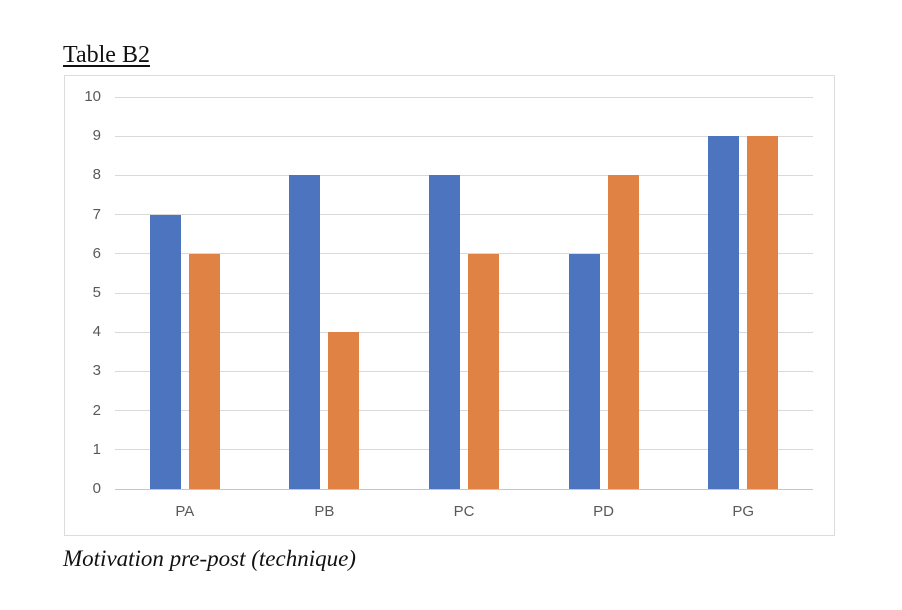 This screenshot has width=902, height=610. What do you see at coordinates (96, 488) in the screenshot?
I see `y-tick-label-0: 0` at bounding box center [96, 488].